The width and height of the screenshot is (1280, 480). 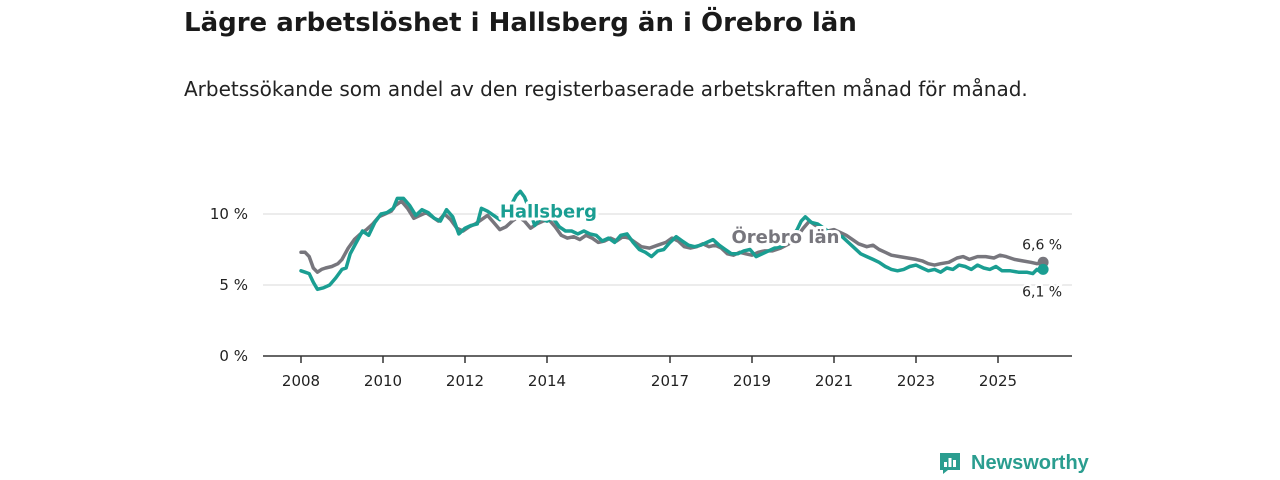 What do you see at coordinates (998, 381) in the screenshot?
I see `x-tick-label: 2025` at bounding box center [998, 381].